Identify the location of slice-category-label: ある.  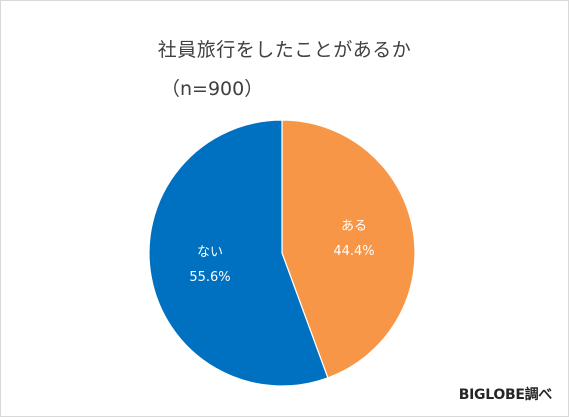
(354, 226).